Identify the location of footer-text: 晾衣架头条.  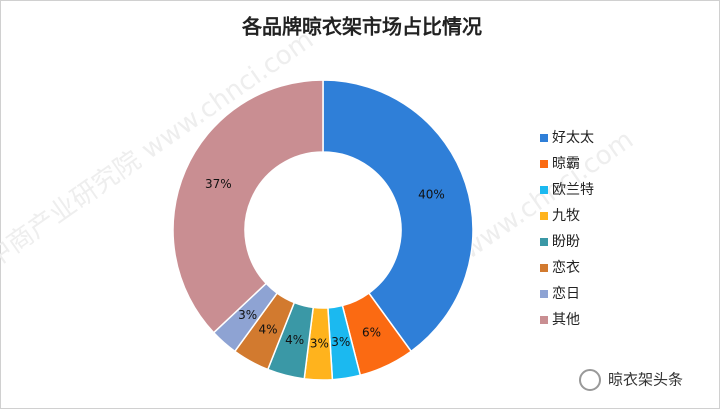
(645, 380).